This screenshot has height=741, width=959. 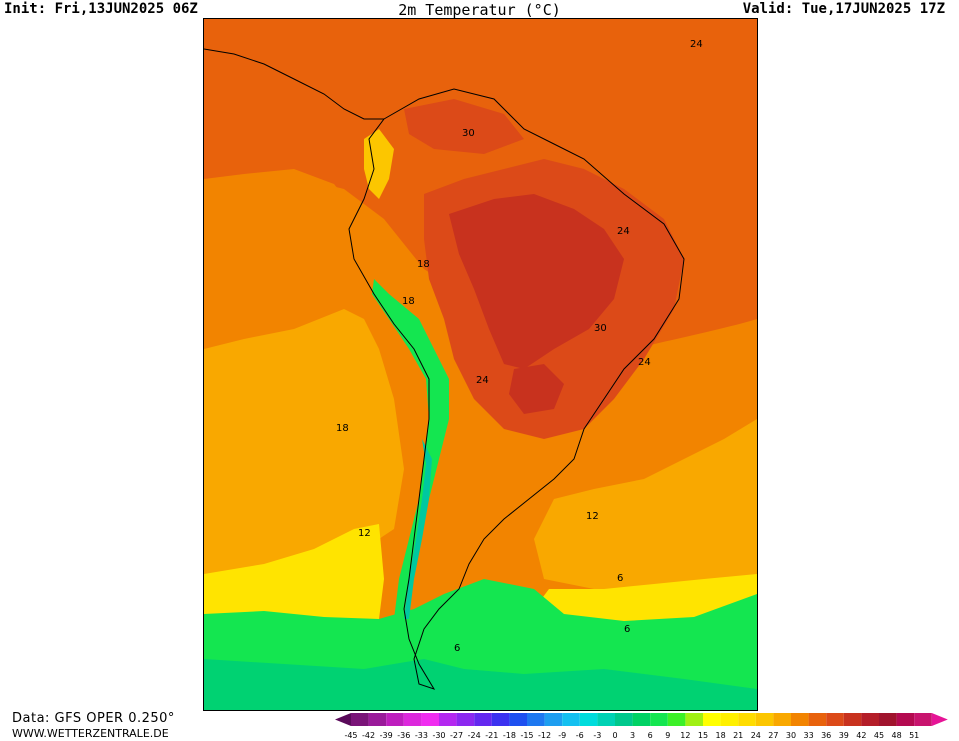 I want to click on legend-tick-label: -36, so click(x=403, y=735).